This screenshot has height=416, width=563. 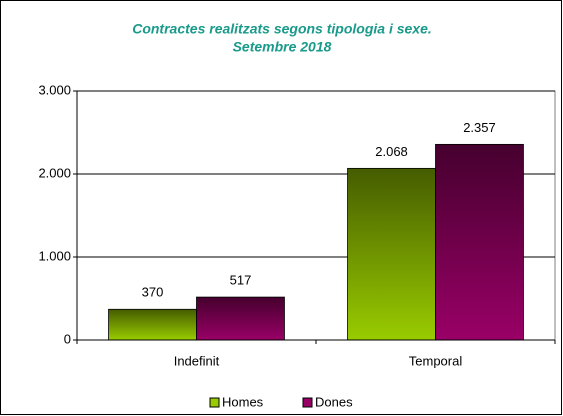 What do you see at coordinates (197, 360) in the screenshot?
I see `x-tick-label: Indefinit` at bounding box center [197, 360].